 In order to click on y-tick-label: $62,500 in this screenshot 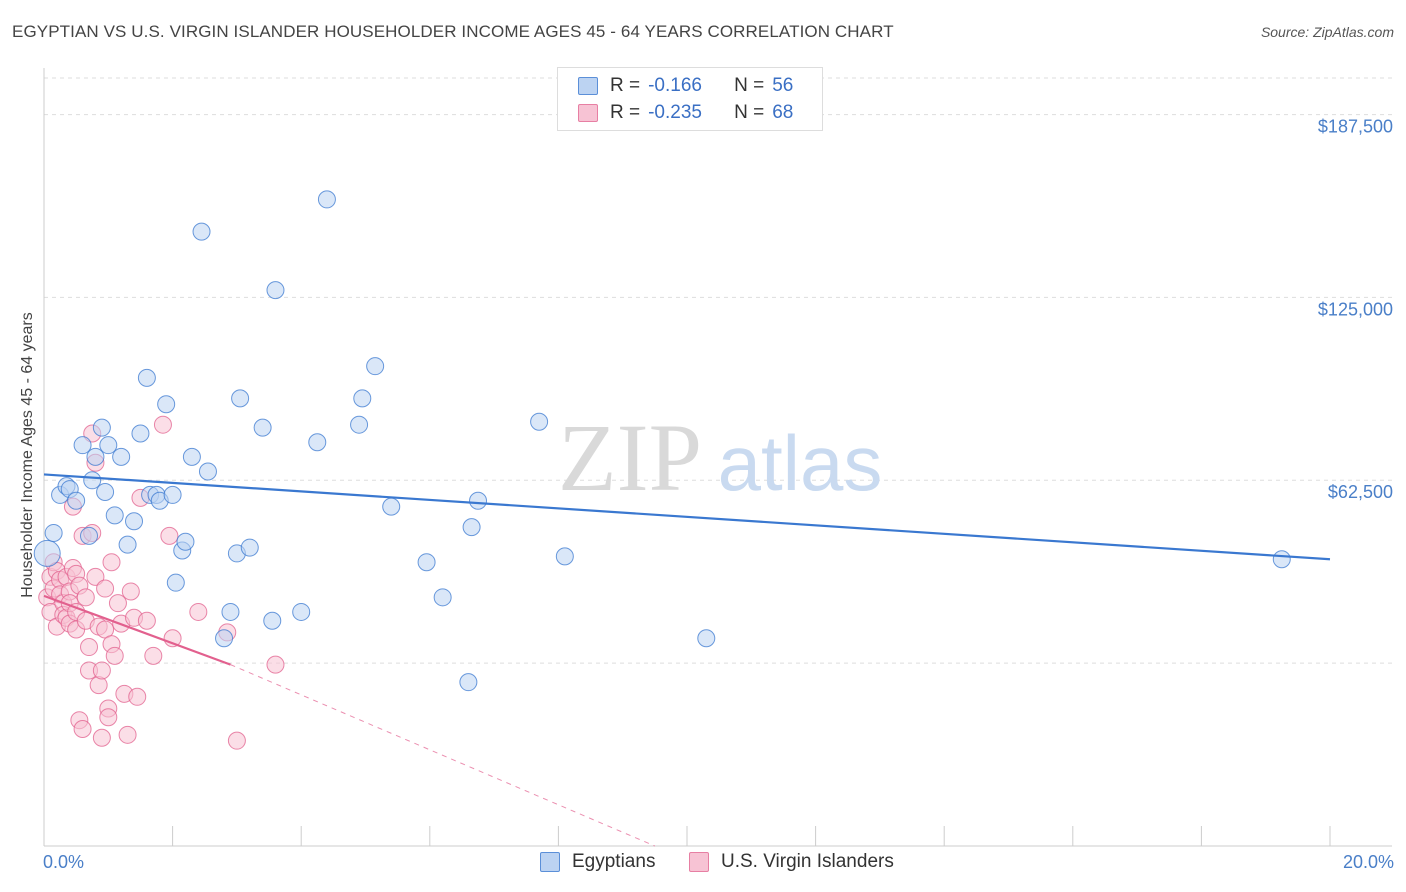, I will do `click(1360, 492)`.